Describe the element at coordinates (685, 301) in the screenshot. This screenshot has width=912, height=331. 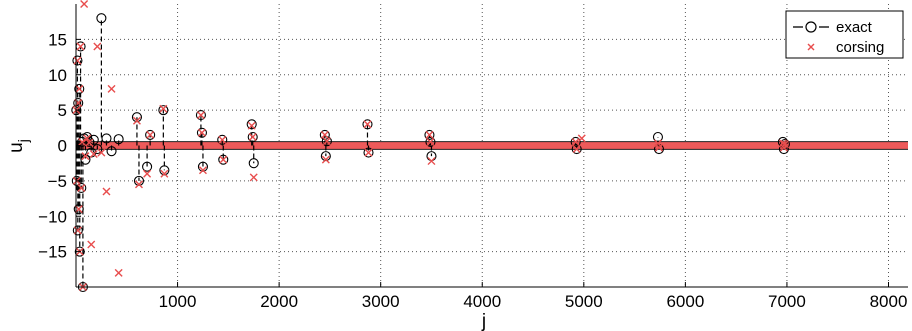
I see `x-tick-label-5: 6000` at that location.